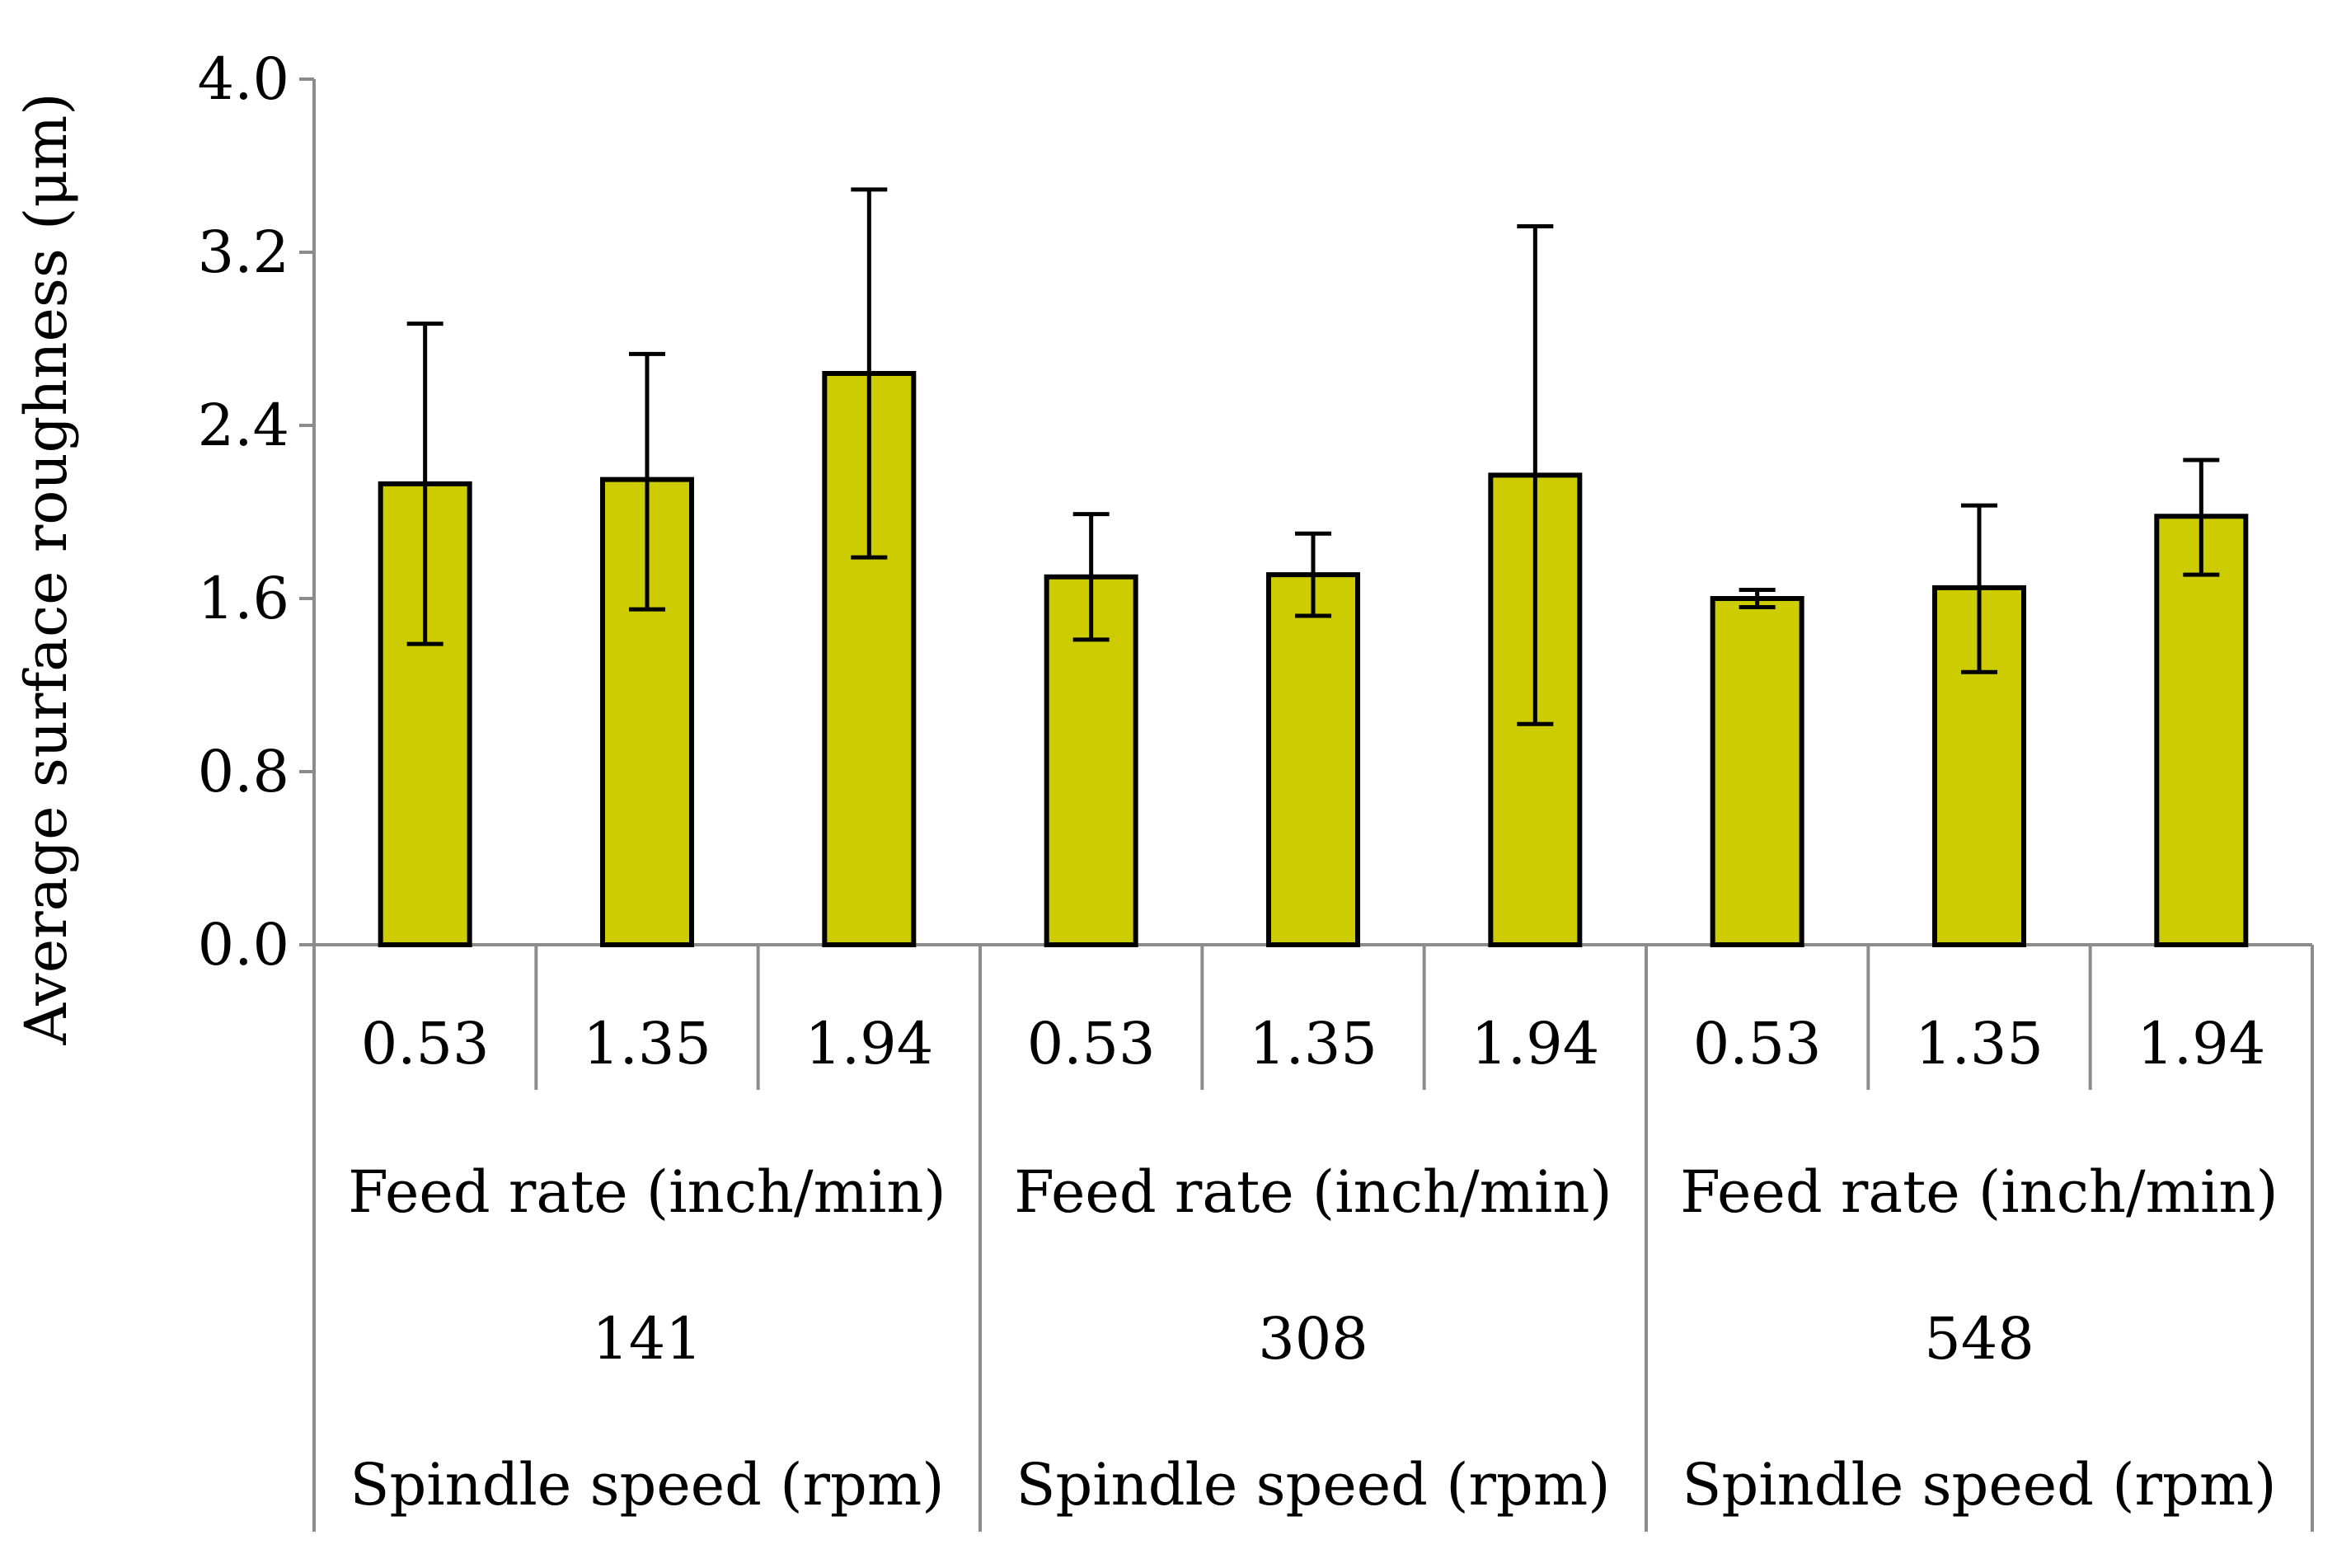 Image resolution: width=2351 pixels, height=1568 pixels. What do you see at coordinates (244, 771) in the screenshot?
I see `y-tick-label: 0.8` at bounding box center [244, 771].